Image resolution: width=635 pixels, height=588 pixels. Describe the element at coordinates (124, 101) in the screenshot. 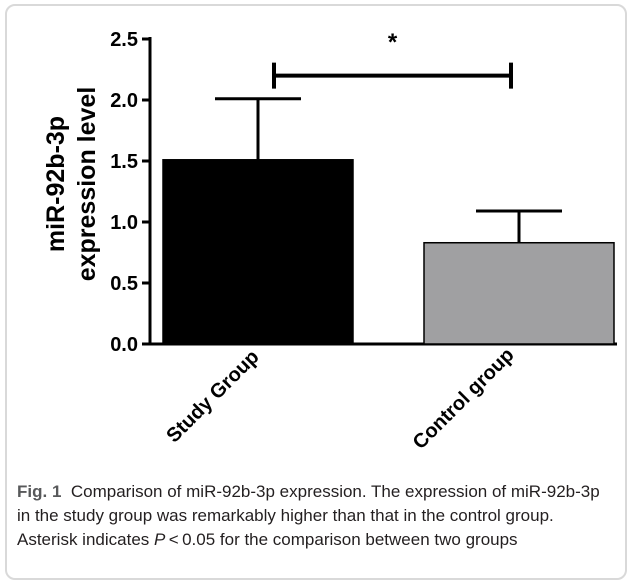

I see `y-tick-label: 2.0` at that location.